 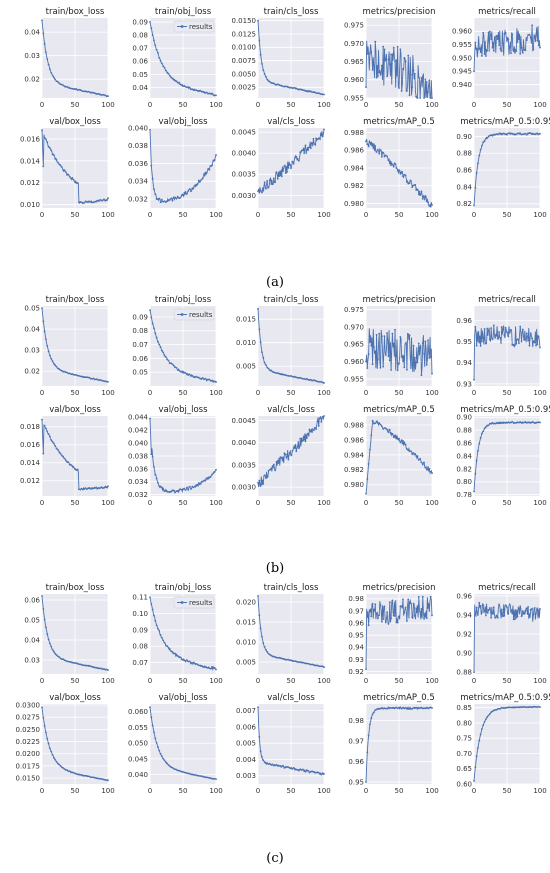 What do you see at coordinates (140, 35) in the screenshot?
I see `y-tick-label: 0.08` at bounding box center [140, 35].